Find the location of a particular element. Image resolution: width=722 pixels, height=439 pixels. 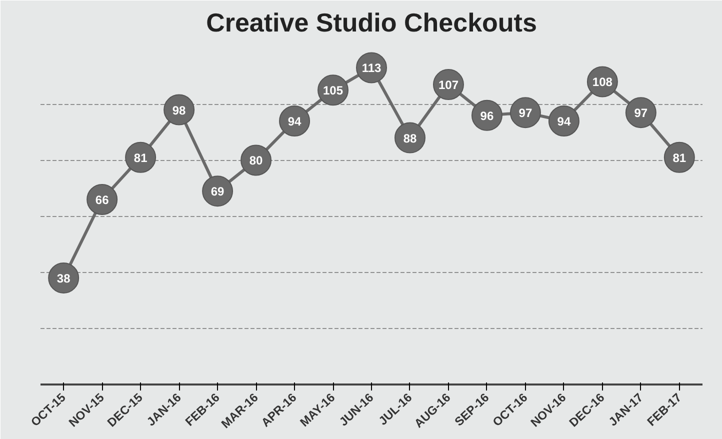

data-label: 113 is located at coordinates (372, 68).